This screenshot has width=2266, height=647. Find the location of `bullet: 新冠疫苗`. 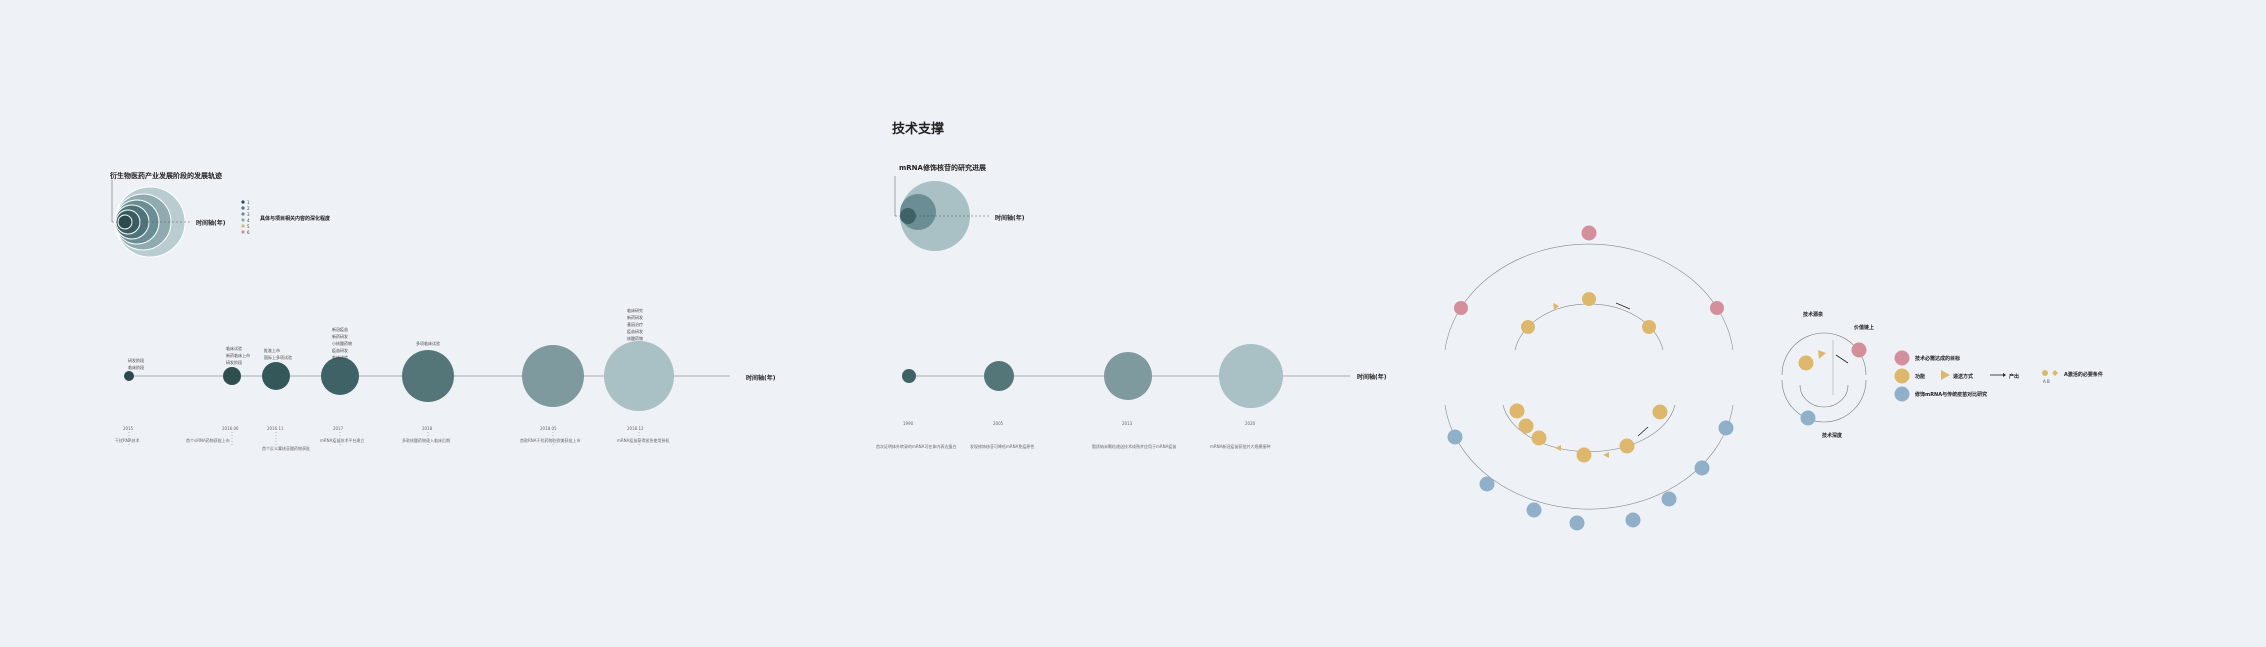

bullet: 新冠疫苗 is located at coordinates (340, 329).